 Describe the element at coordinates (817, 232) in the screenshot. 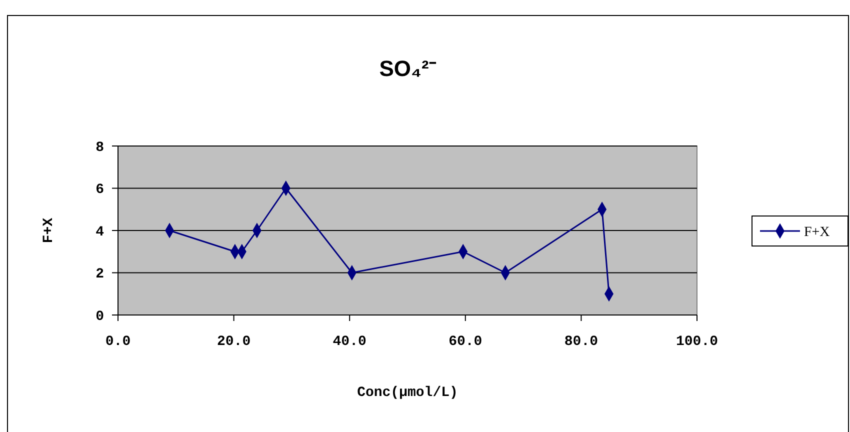

I see `legend-label: F+X` at that location.